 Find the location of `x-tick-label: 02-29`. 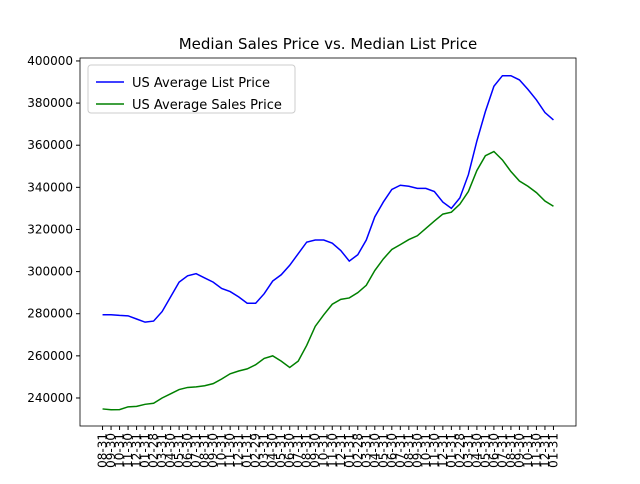

x-tick-label: 02-29 is located at coordinates (256, 450).